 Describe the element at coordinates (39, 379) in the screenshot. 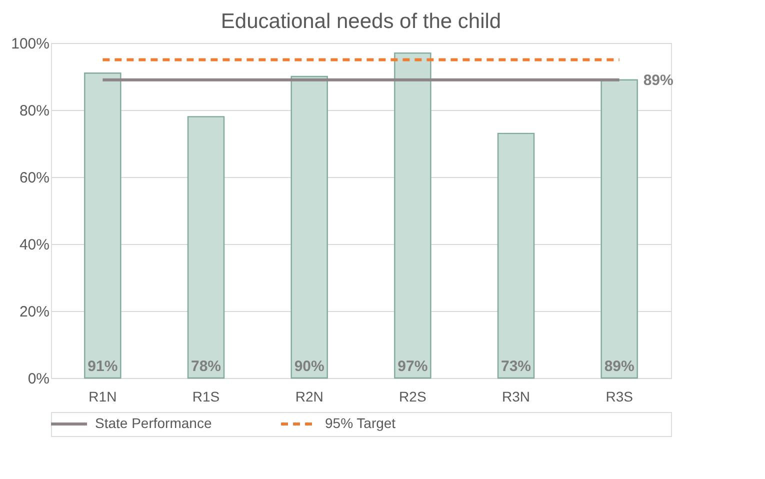

I see `y-tick-label: 0%` at that location.